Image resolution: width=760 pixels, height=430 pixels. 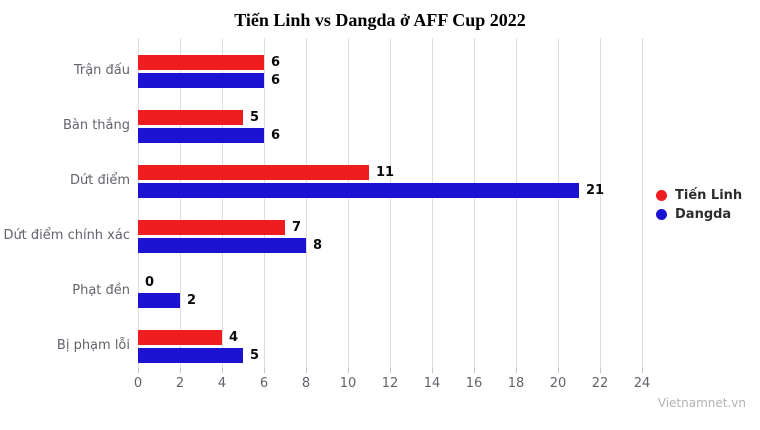 I want to click on legend-item-tien-linh: Tiến Linh, so click(x=699, y=195).